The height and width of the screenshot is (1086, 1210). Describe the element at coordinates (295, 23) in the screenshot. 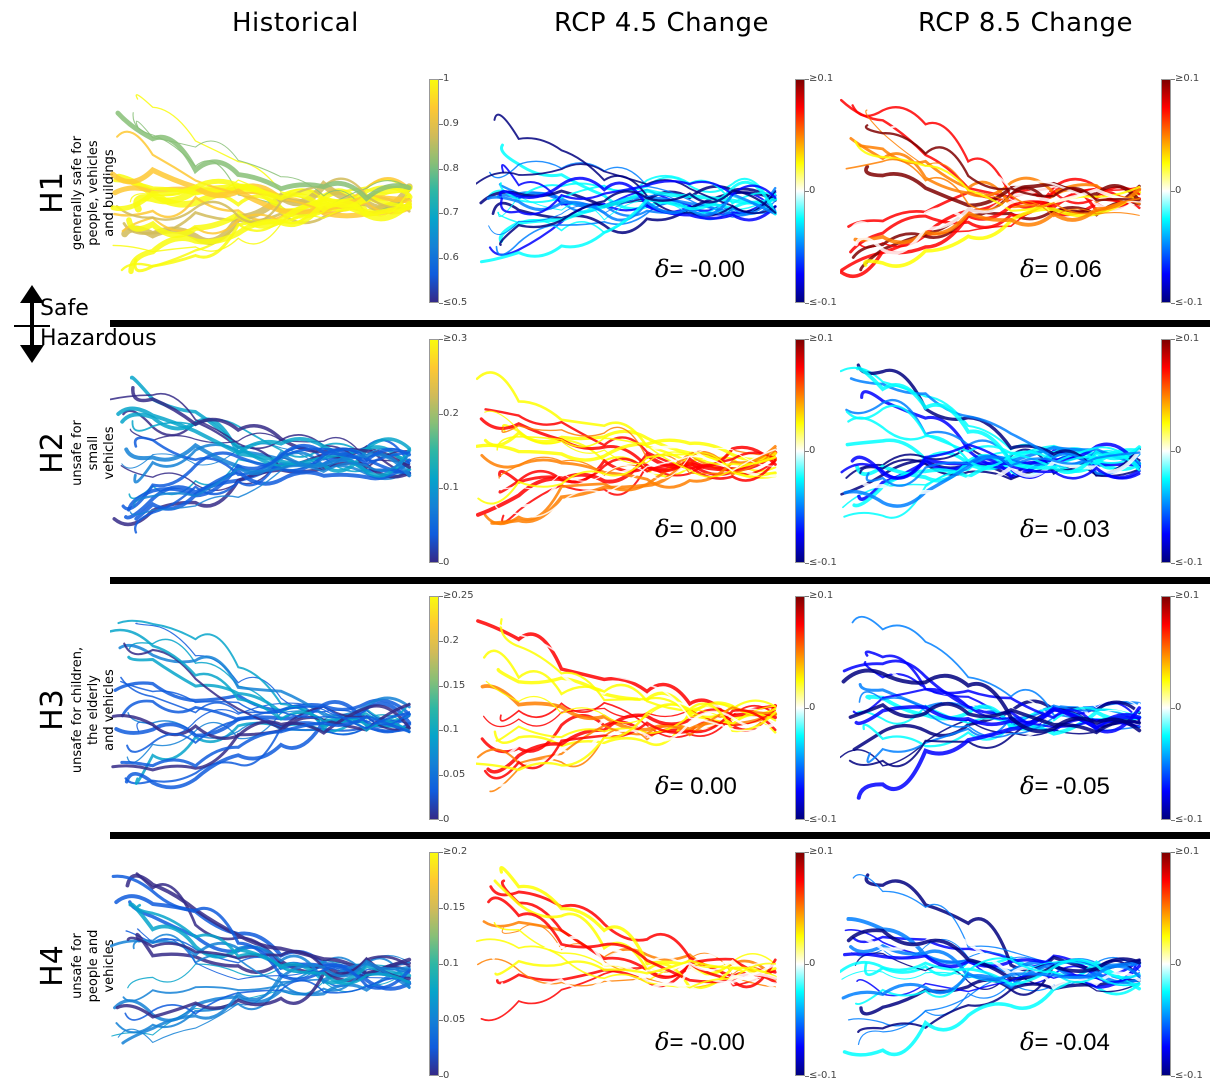

I see `column-title-historical: Historical` at that location.